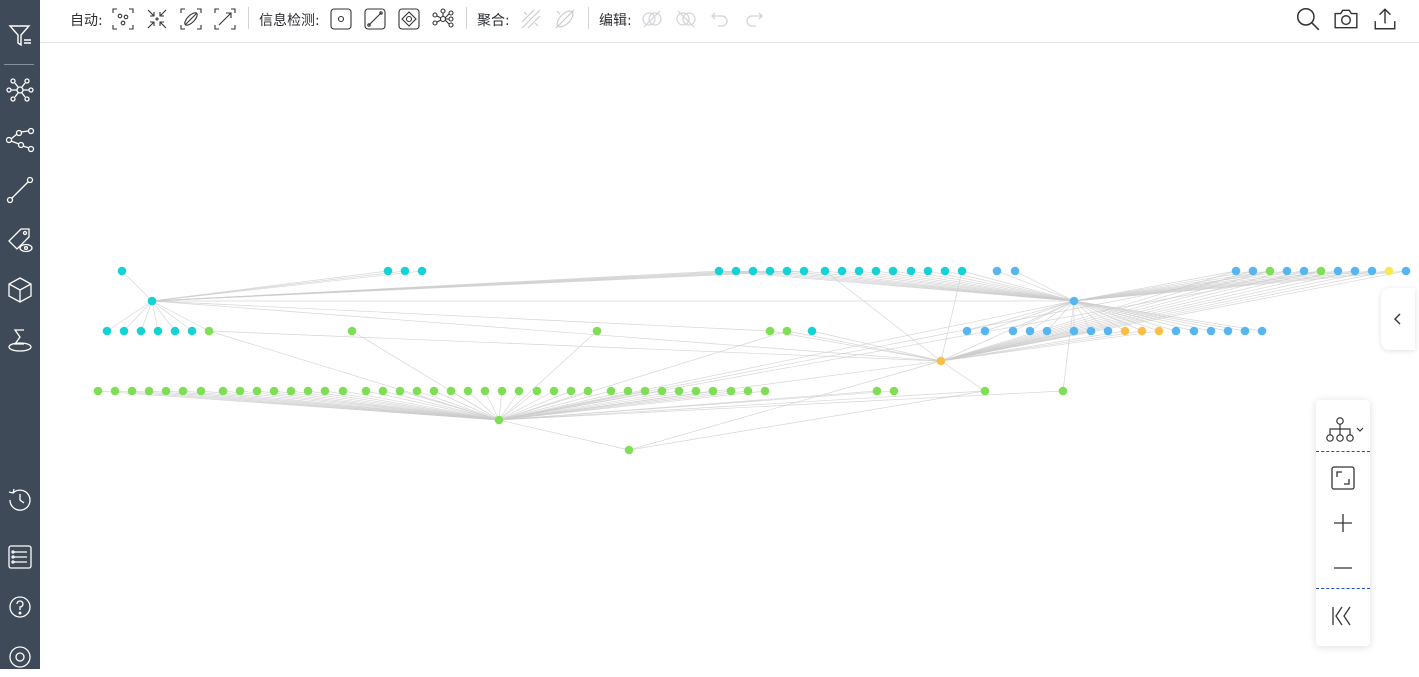 The height and width of the screenshot is (677, 1419). What do you see at coordinates (754, 19) in the screenshot?
I see `redo-icon` at bounding box center [754, 19].